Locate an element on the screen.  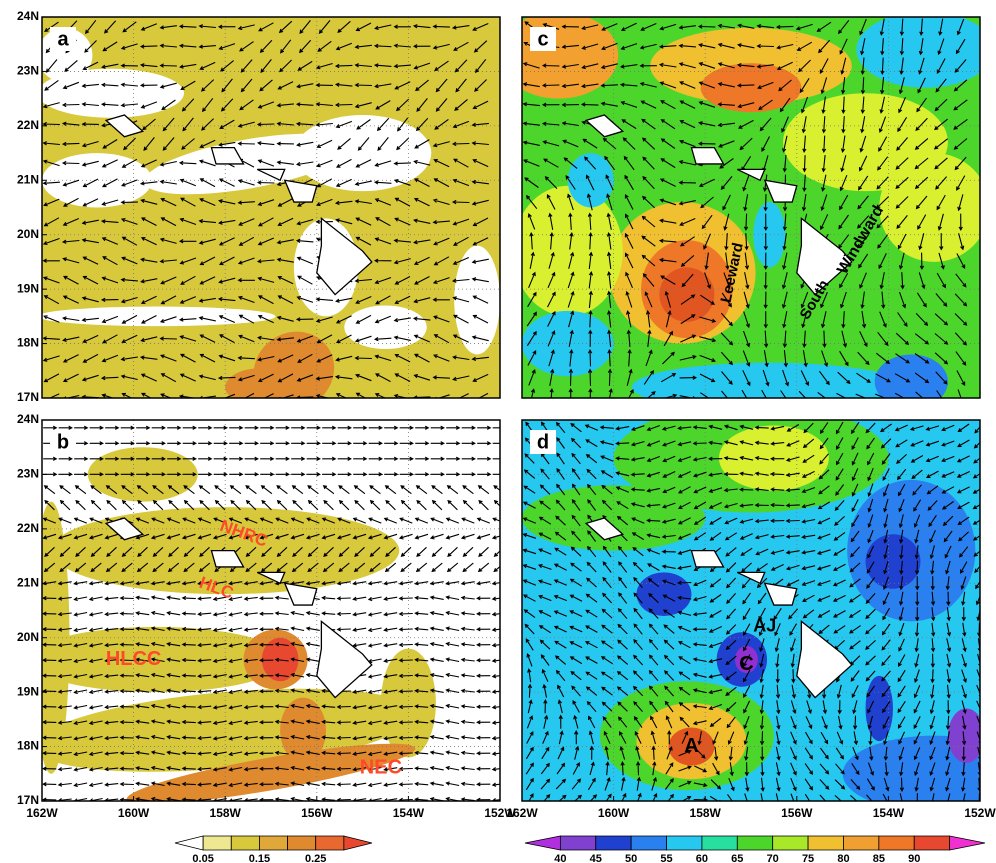
y-tick-label: 23N is located at coordinates (28, 474).